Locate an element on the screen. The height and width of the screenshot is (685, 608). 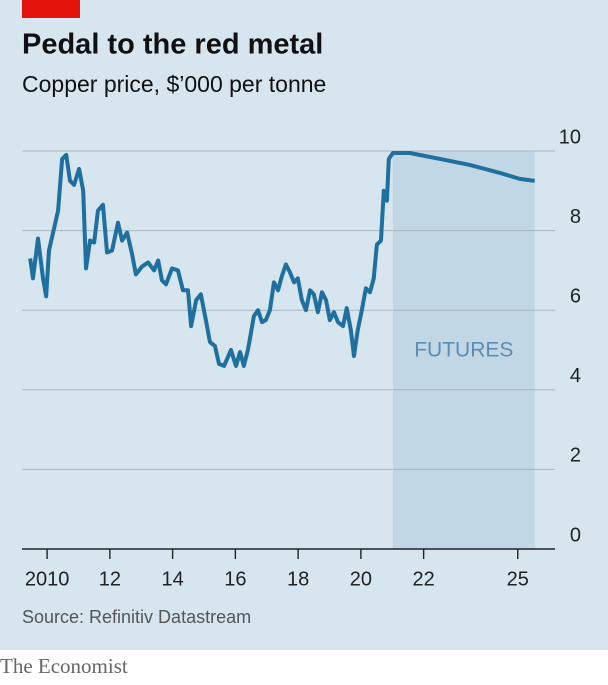
x-tick-label: 20 is located at coordinates (361, 579).